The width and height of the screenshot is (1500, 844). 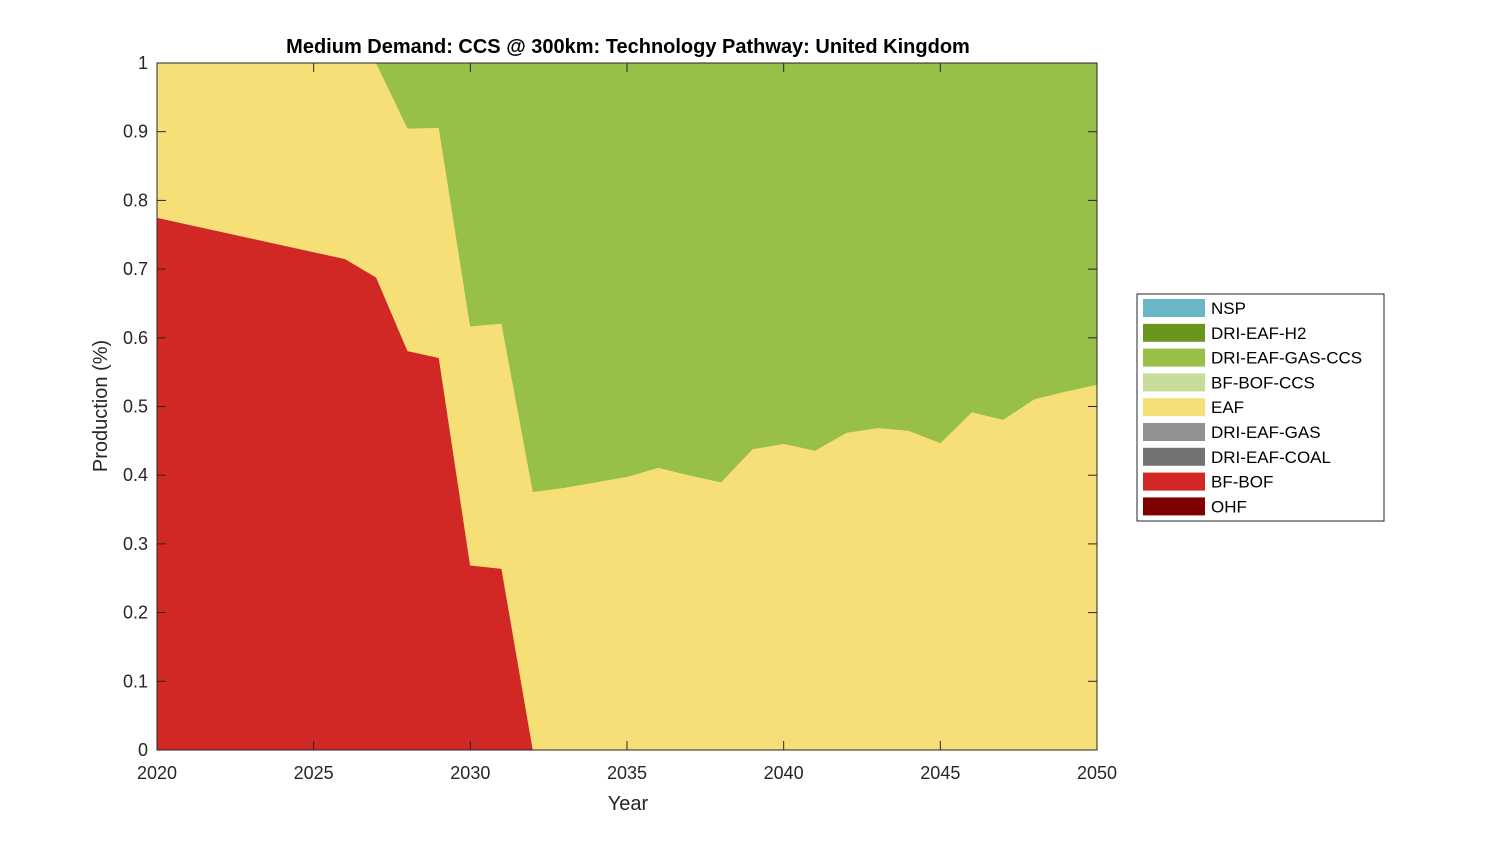 I want to click on x-tick-label: 2030, so click(x=470, y=773).